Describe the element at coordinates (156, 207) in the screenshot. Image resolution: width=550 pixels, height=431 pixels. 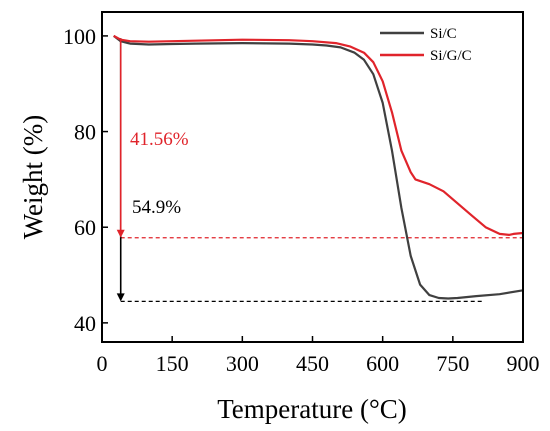
I see `annotation-black-percentage: 54.9%` at that location.